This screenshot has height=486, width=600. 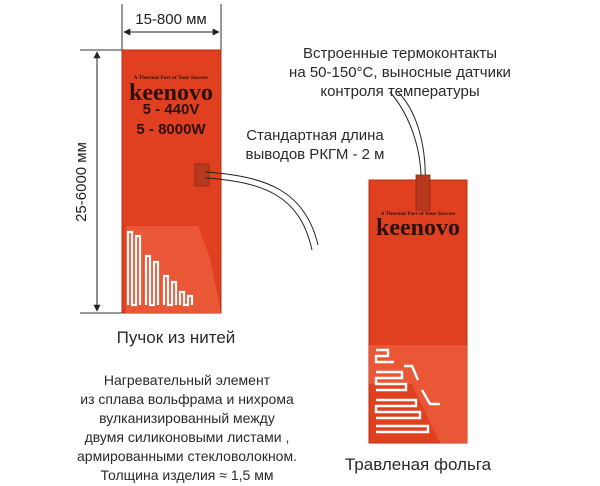 What do you see at coordinates (171, 129) in the screenshot?
I see `heater-left-power: 5 - 8000W` at bounding box center [171, 129].